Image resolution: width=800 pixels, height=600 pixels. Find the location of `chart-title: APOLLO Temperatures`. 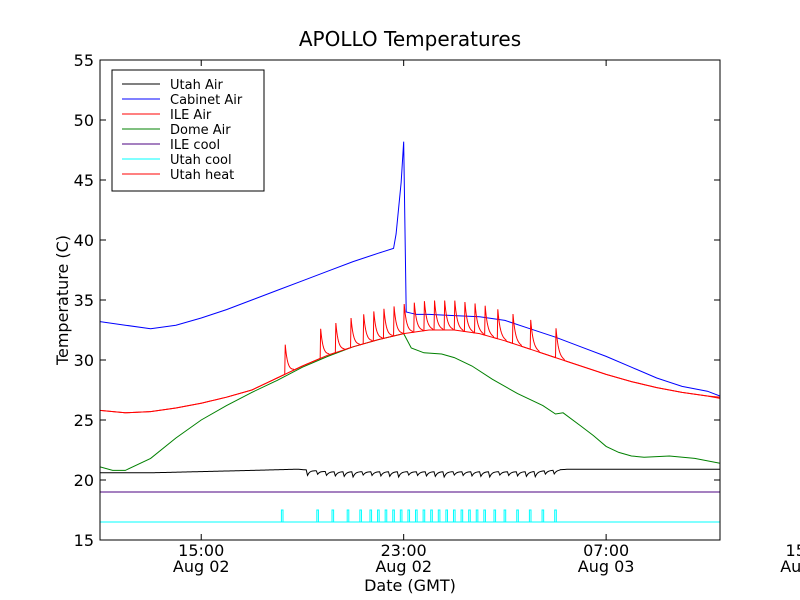

chart-title: APOLLO Temperatures is located at coordinates (410, 39).